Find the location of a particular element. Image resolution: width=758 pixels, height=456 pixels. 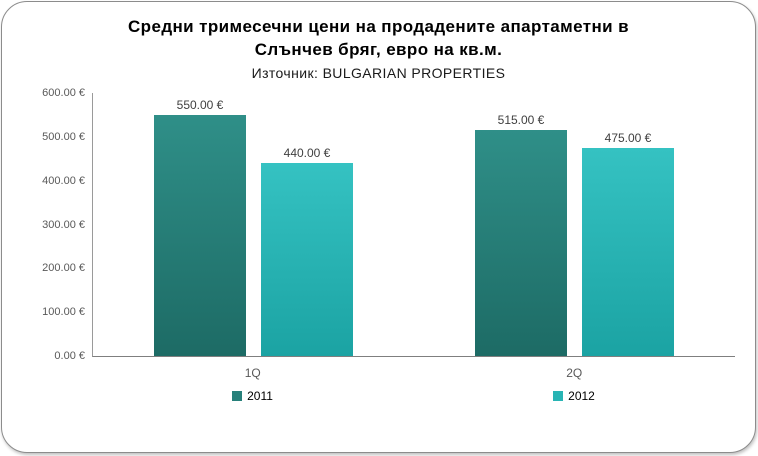

legend-item-2012: 2012 is located at coordinates (574, 396).